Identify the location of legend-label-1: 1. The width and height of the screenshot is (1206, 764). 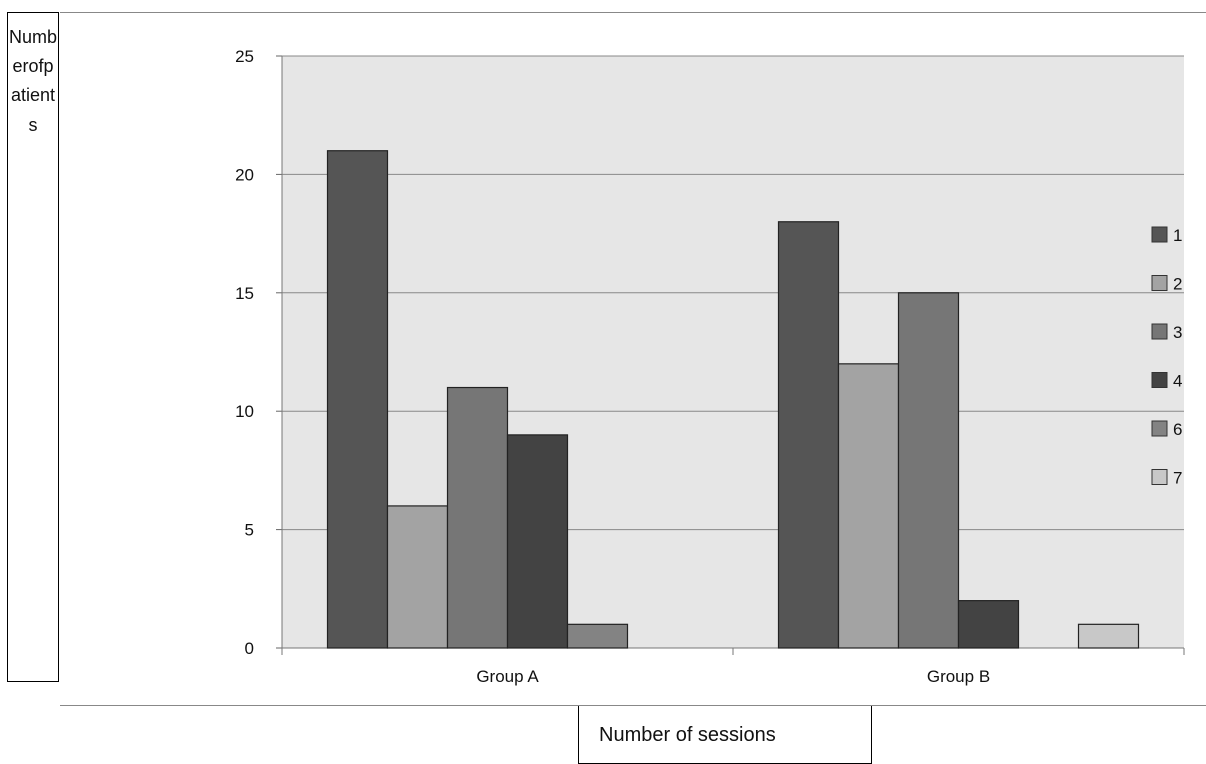
(1177, 235).